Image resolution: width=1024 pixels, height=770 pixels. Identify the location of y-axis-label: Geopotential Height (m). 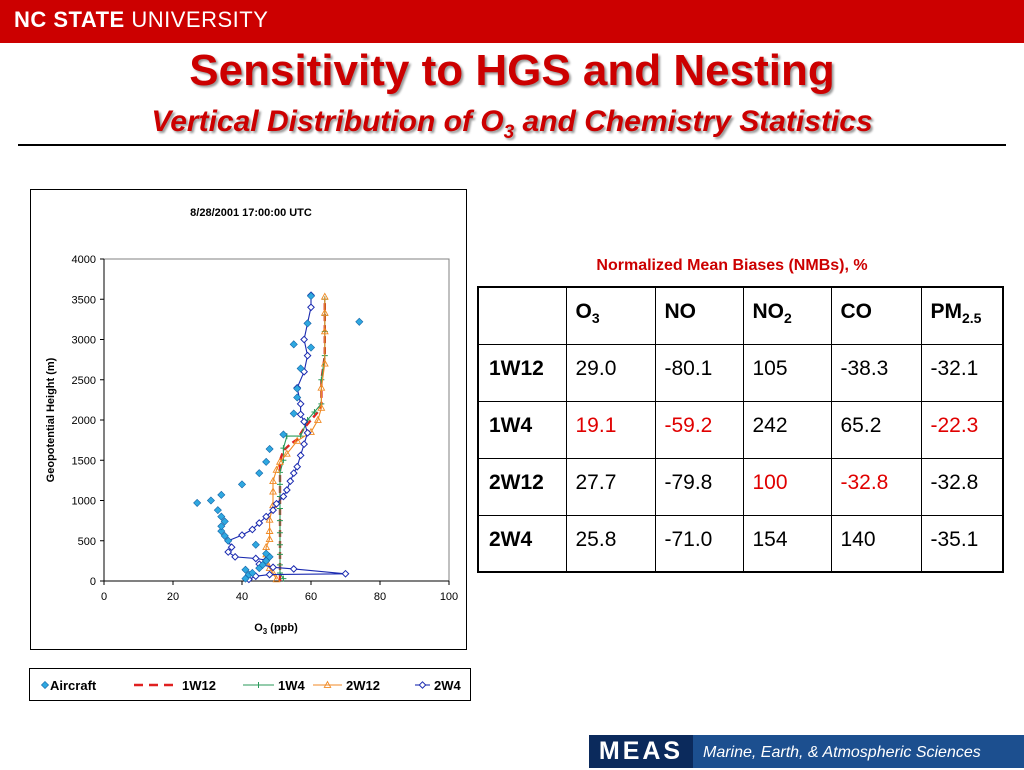
(51, 419).